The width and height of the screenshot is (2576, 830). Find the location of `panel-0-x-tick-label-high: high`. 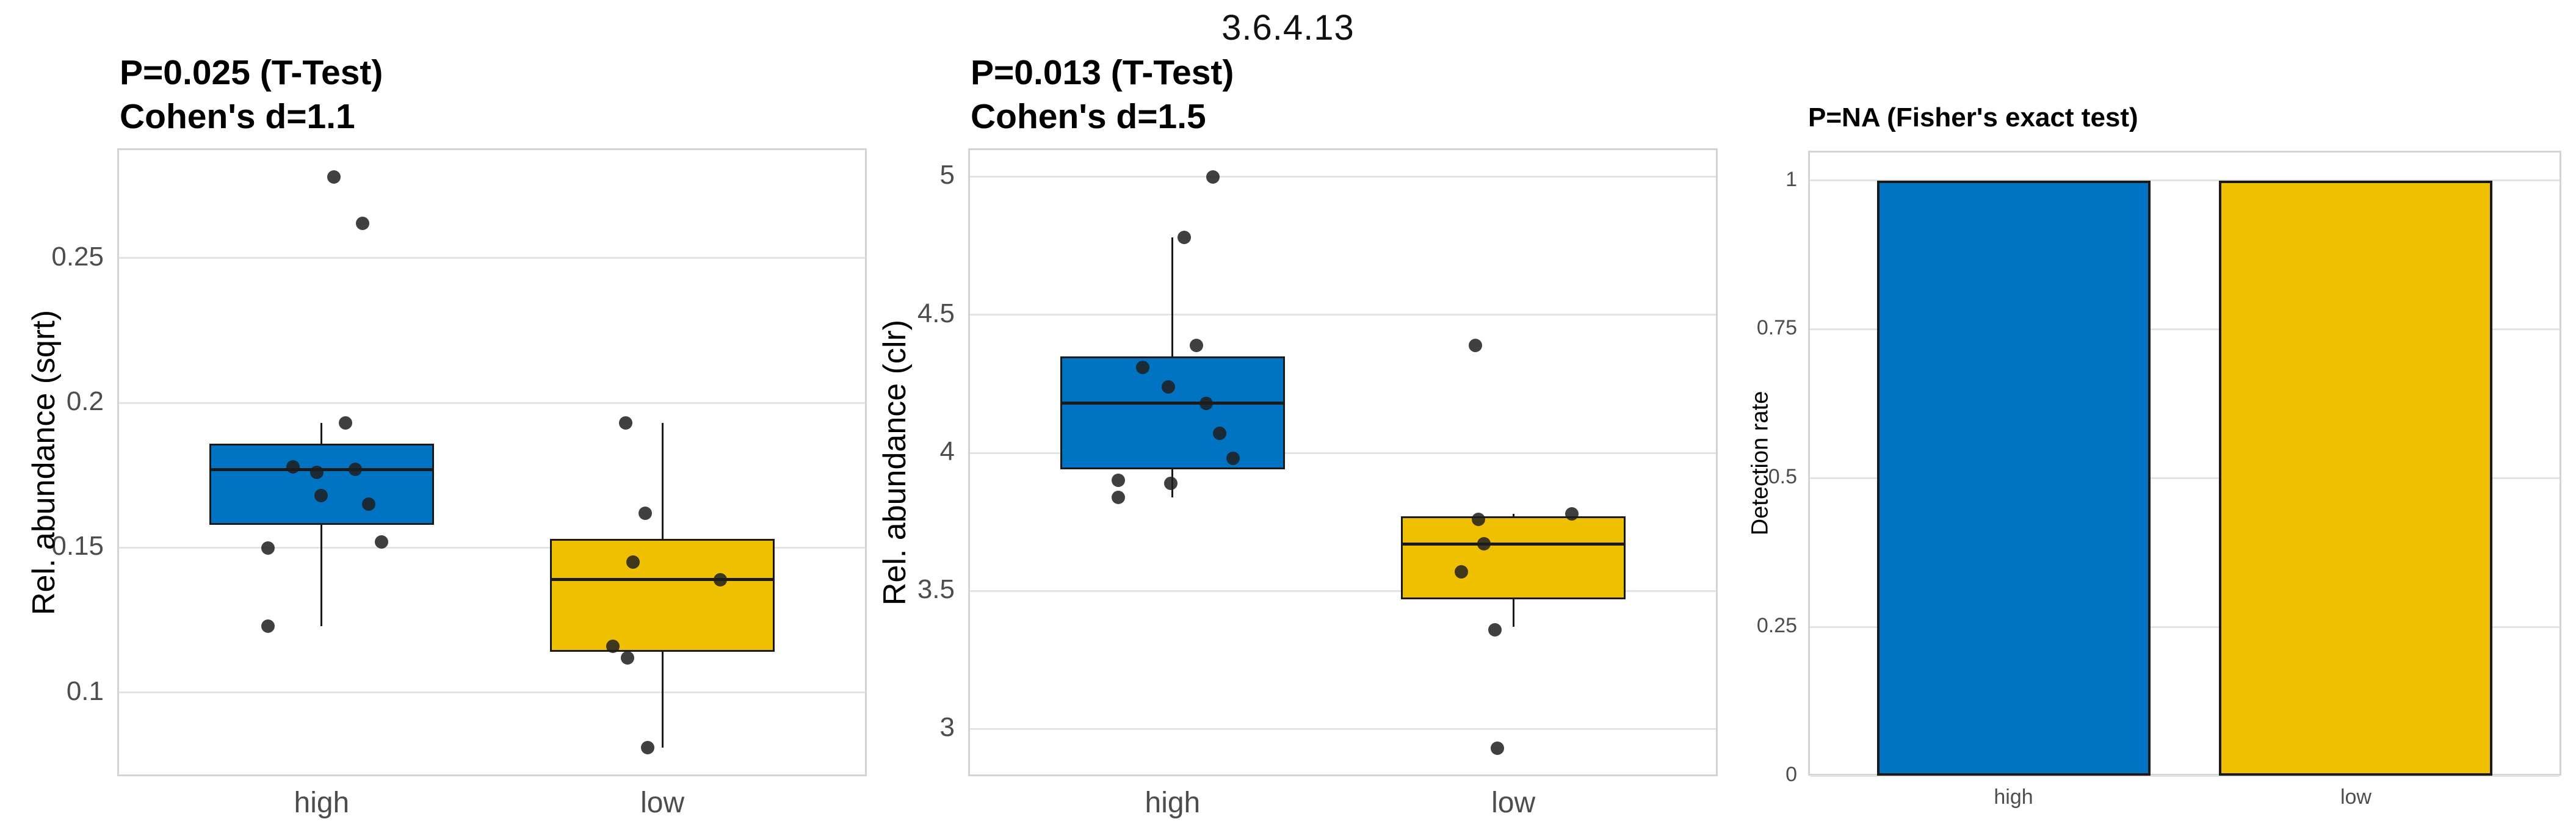

panel-0-x-tick-label-high: high is located at coordinates (322, 803).